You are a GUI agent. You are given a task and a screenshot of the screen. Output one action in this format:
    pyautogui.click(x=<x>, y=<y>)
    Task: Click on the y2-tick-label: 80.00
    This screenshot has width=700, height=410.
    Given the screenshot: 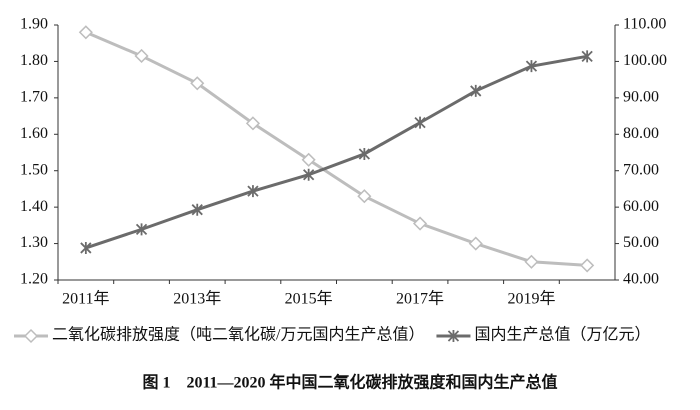 What is the action you would take?
    pyautogui.click(x=641, y=133)
    